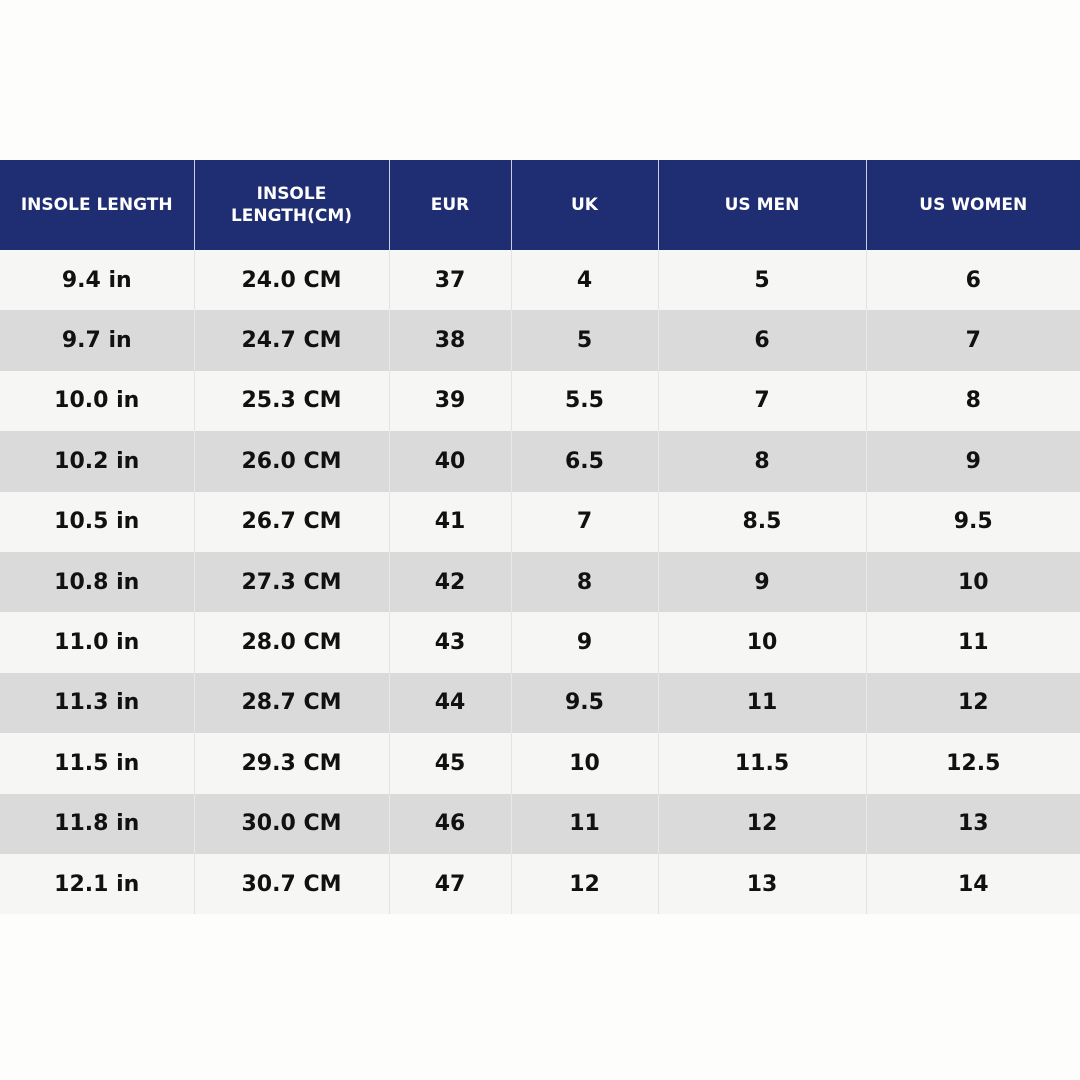 This screenshot has height=1080, width=1080. I want to click on cell-uk: 9.5, so click(584, 703).